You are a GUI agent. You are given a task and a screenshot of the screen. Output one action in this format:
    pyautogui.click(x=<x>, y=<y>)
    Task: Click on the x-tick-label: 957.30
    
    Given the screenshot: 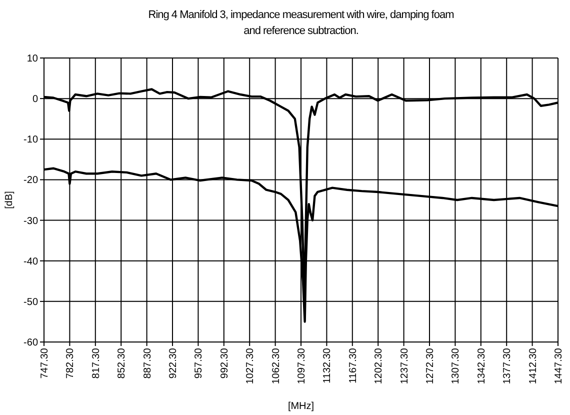 What is the action you would take?
    pyautogui.click(x=199, y=363)
    